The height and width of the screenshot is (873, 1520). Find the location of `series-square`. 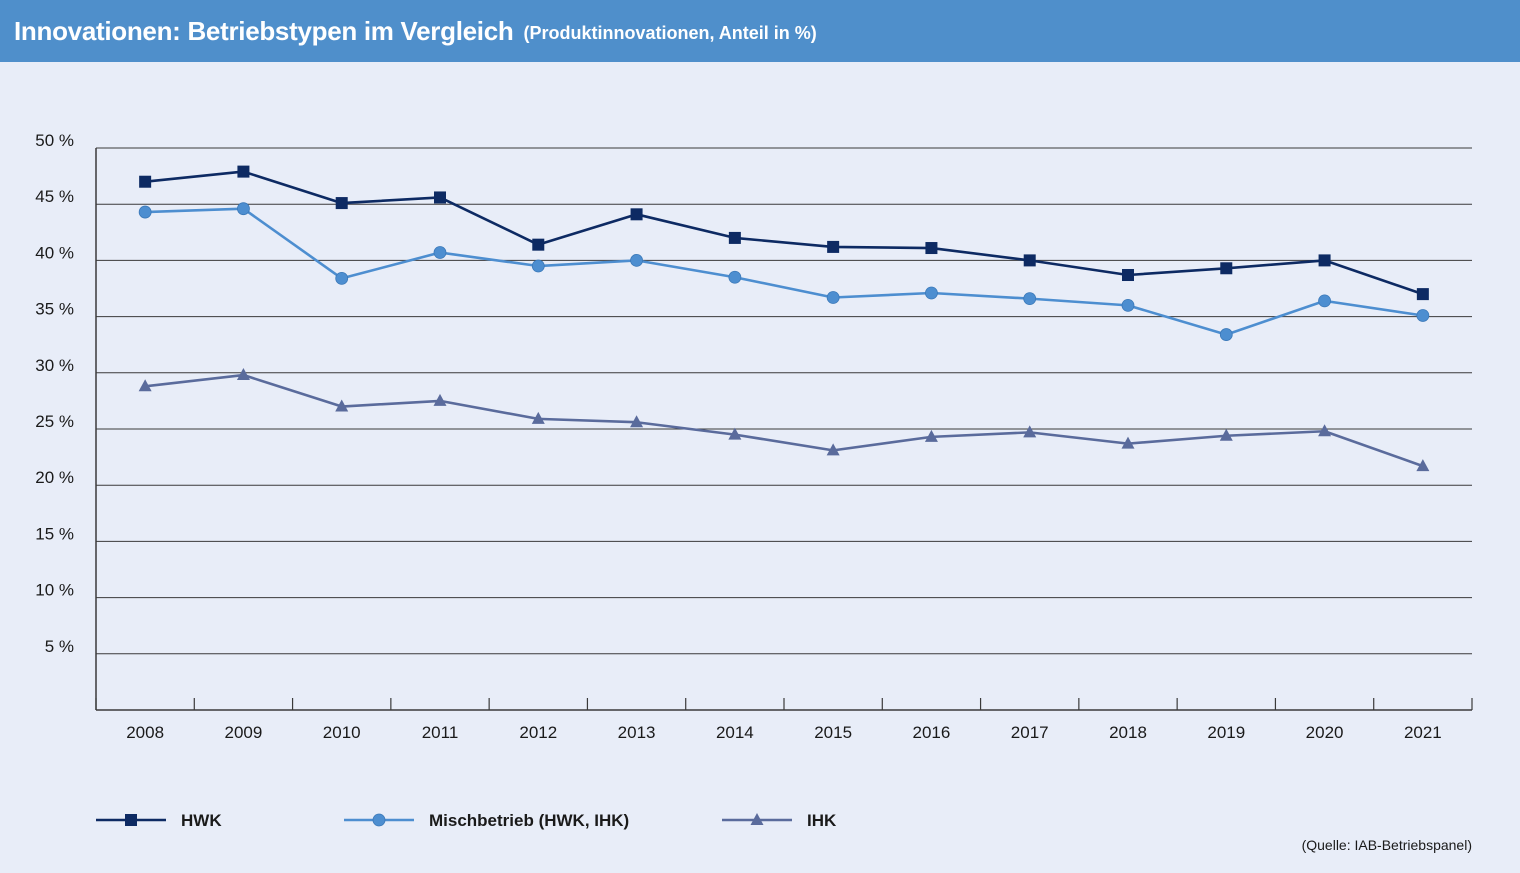

series-square is located at coordinates (784, 233).